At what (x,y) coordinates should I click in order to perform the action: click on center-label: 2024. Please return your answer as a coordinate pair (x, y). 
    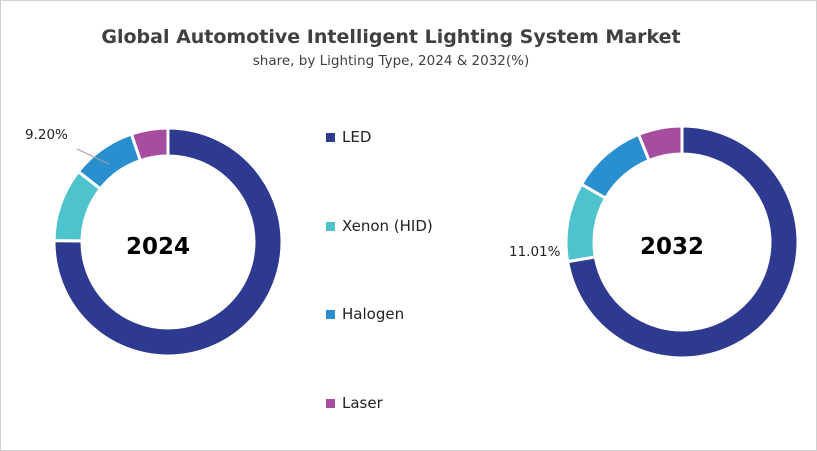
    Looking at the image, I should click on (158, 247).